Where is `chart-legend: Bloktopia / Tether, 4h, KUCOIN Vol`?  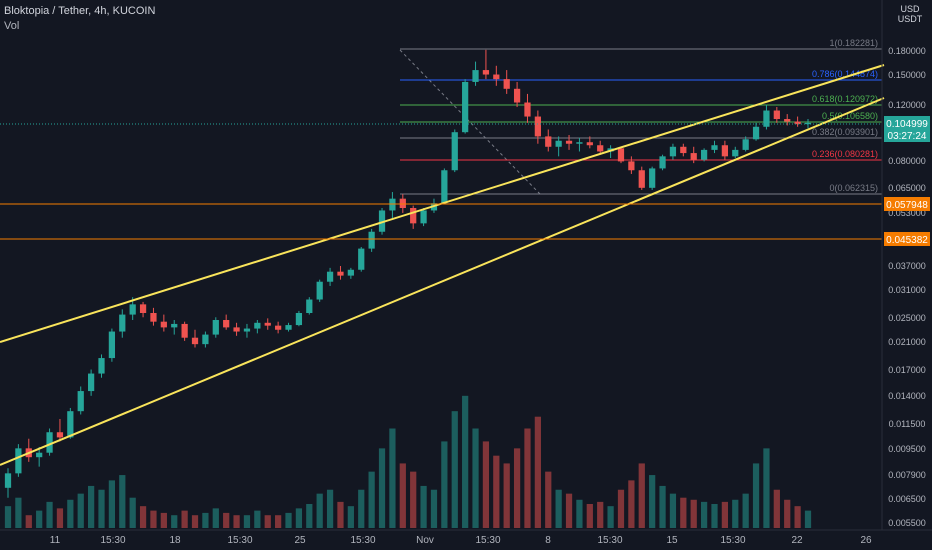 chart-legend: Bloktopia / Tether, 4h, KUCOIN Vol is located at coordinates (79, 19).